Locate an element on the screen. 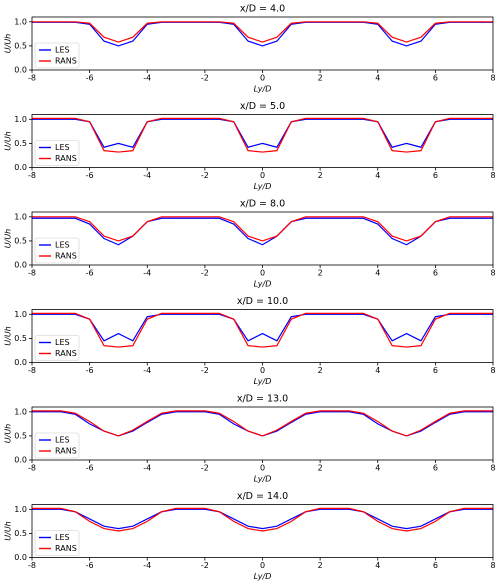 The width and height of the screenshot is (500, 585). chart-title: x/D = 10.0 is located at coordinates (262, 301).